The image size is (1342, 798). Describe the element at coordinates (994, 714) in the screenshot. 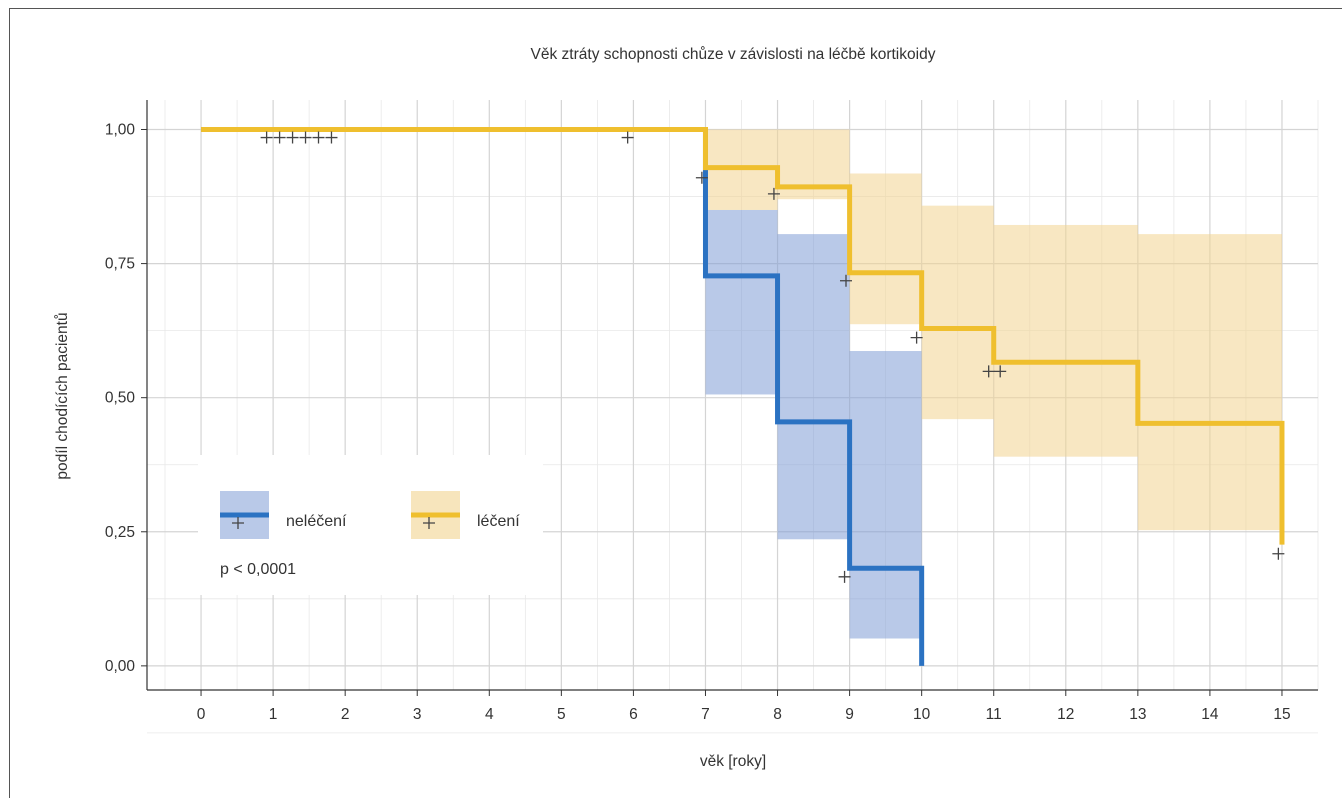

I see `x-tick-label: 11` at that location.